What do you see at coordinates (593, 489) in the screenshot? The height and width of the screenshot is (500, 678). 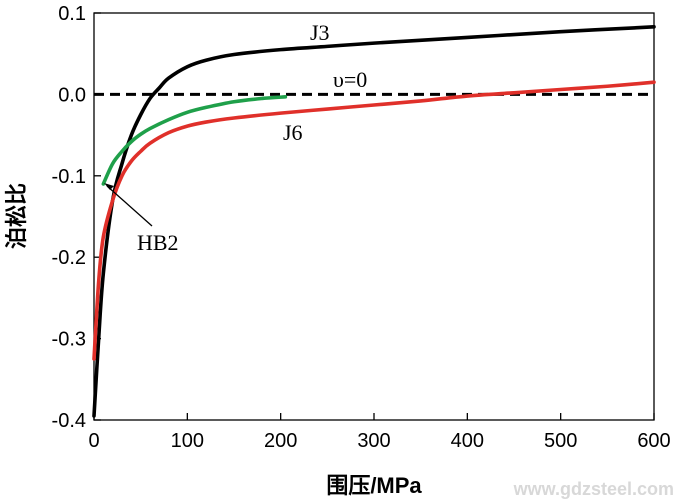 I see `watermark: www.gdzsteel.com` at bounding box center [593, 489].